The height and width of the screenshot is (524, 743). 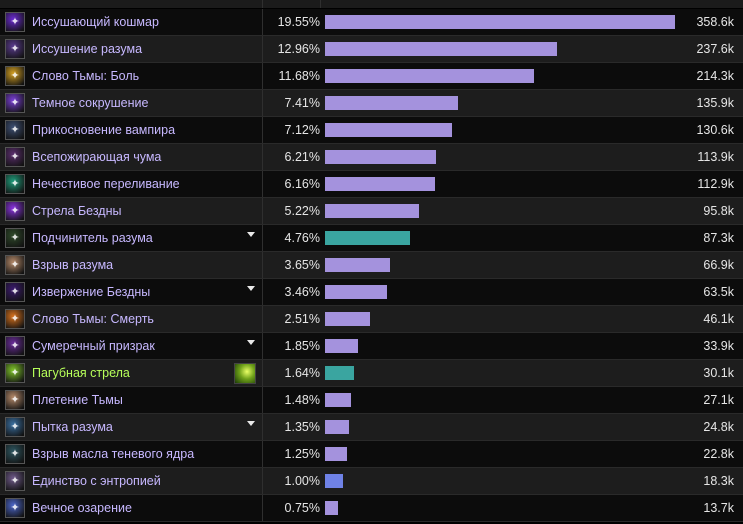 I want to click on damage-amount: 24.8k, so click(x=718, y=427).